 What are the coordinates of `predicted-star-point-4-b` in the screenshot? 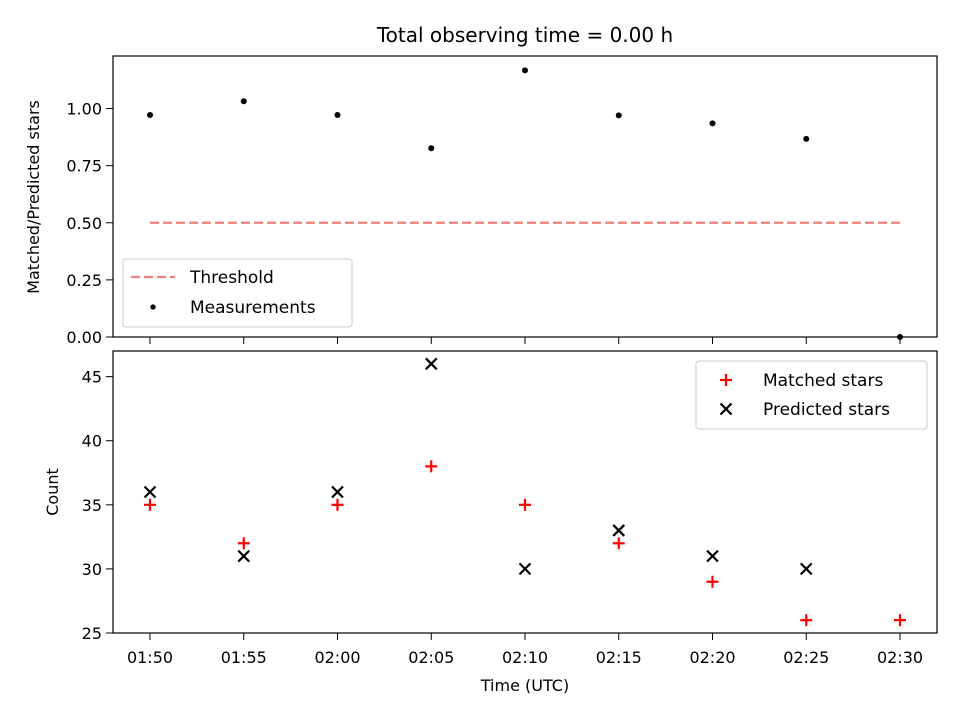 It's located at (525, 569).